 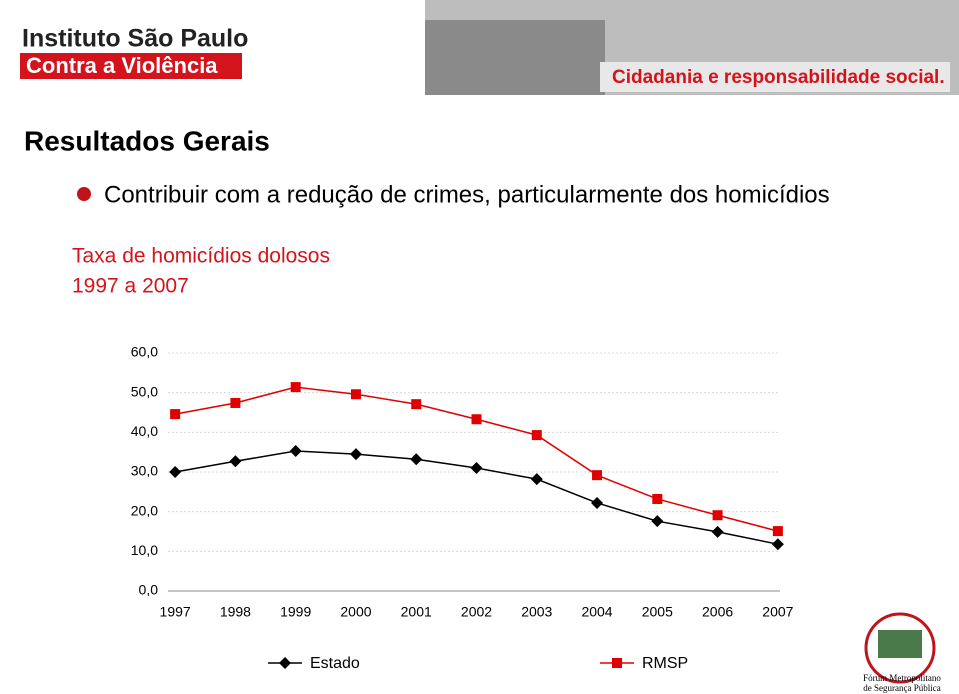 I want to click on subtitle: Taxa de homicídios dolosos, so click(x=201, y=256).